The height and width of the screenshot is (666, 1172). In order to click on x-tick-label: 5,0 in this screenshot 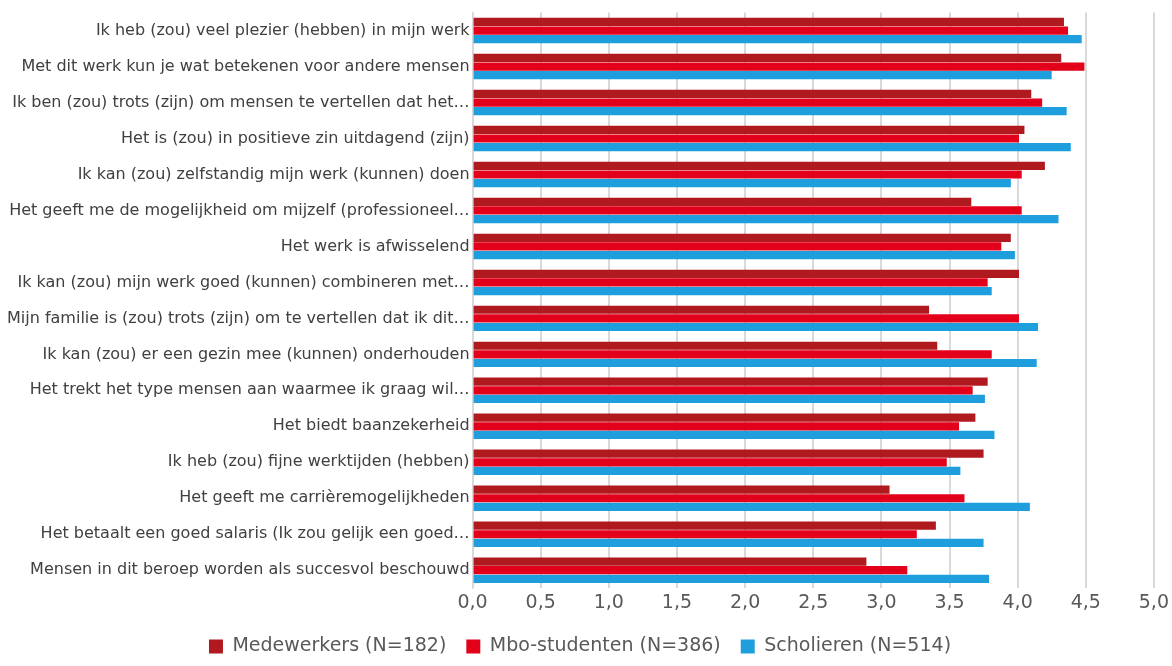, I will do `click(1153, 600)`.